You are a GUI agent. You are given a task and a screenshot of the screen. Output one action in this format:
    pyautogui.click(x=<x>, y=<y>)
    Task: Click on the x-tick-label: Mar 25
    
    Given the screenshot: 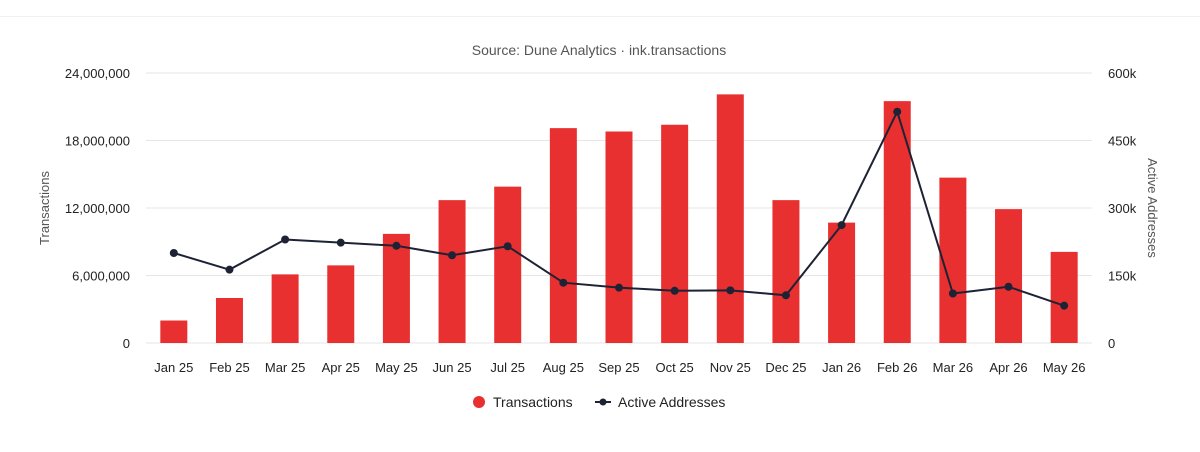 What is the action you would take?
    pyautogui.click(x=285, y=367)
    